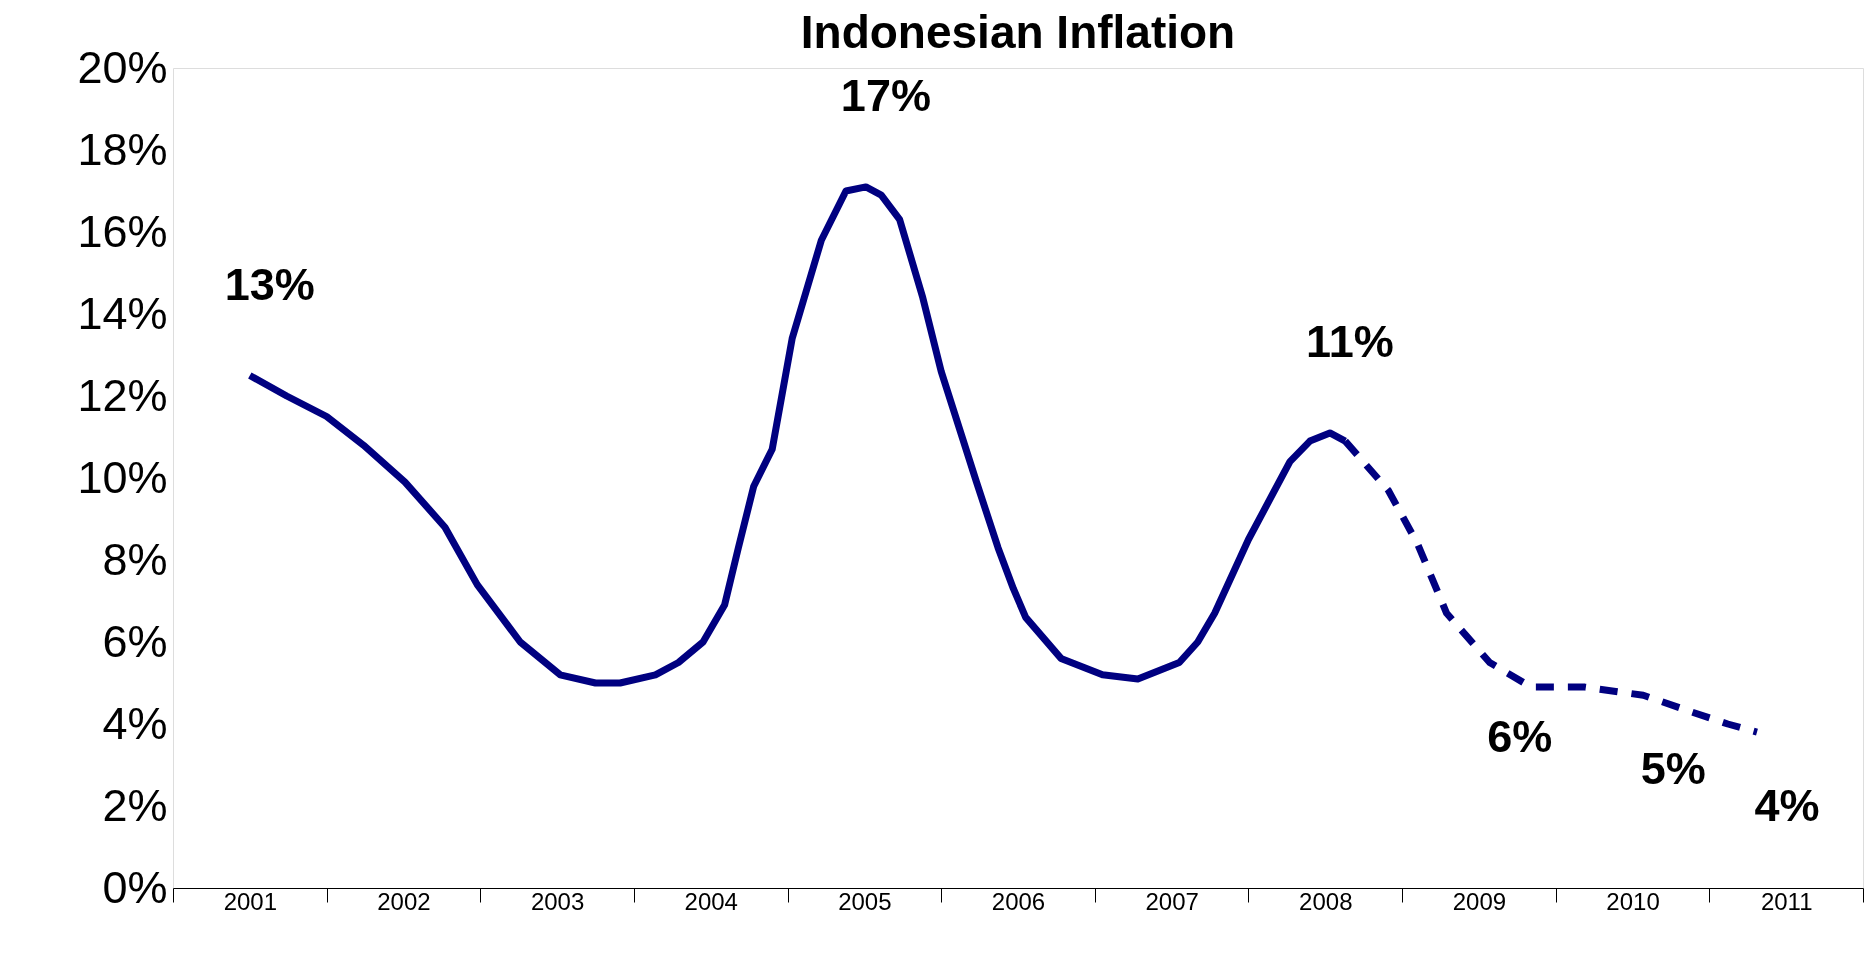 The height and width of the screenshot is (965, 1874). Describe the element at coordinates (122, 149) in the screenshot. I see `y-tick-label: 18%` at that location.